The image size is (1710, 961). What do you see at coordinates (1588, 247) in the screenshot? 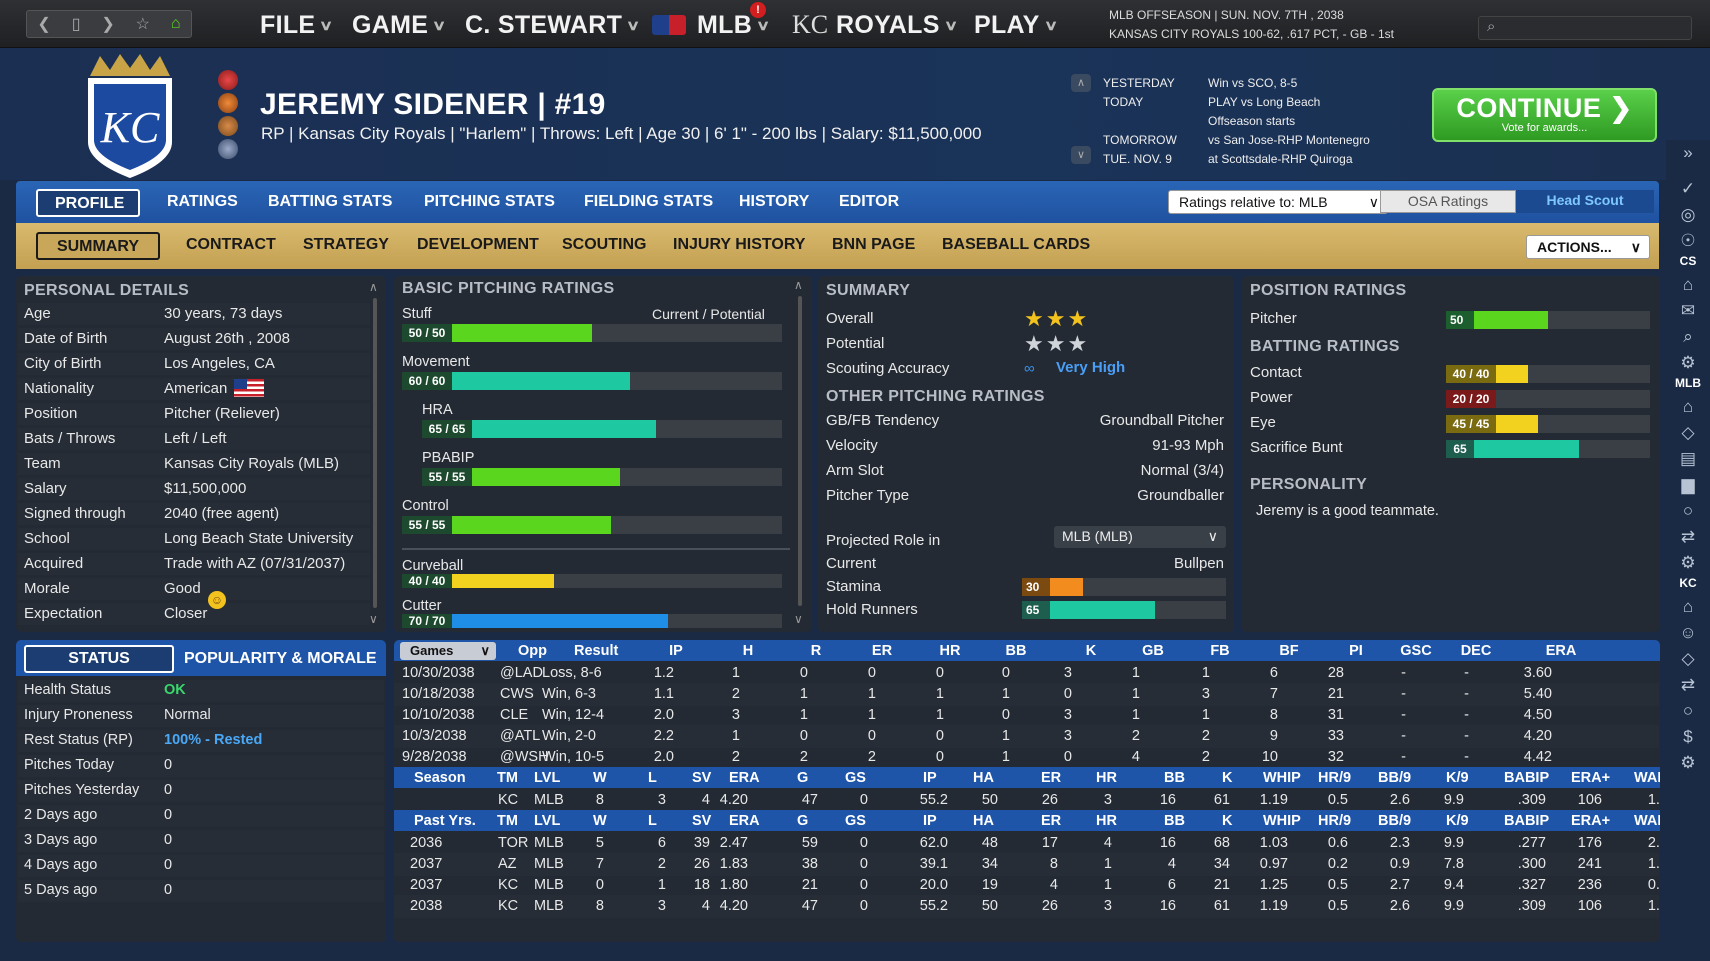
I see `actions-button: ACTIONS... ∨` at bounding box center [1588, 247].